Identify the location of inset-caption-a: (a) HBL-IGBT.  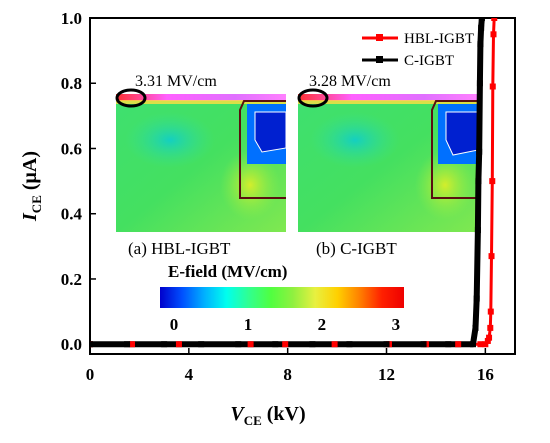
(179, 248).